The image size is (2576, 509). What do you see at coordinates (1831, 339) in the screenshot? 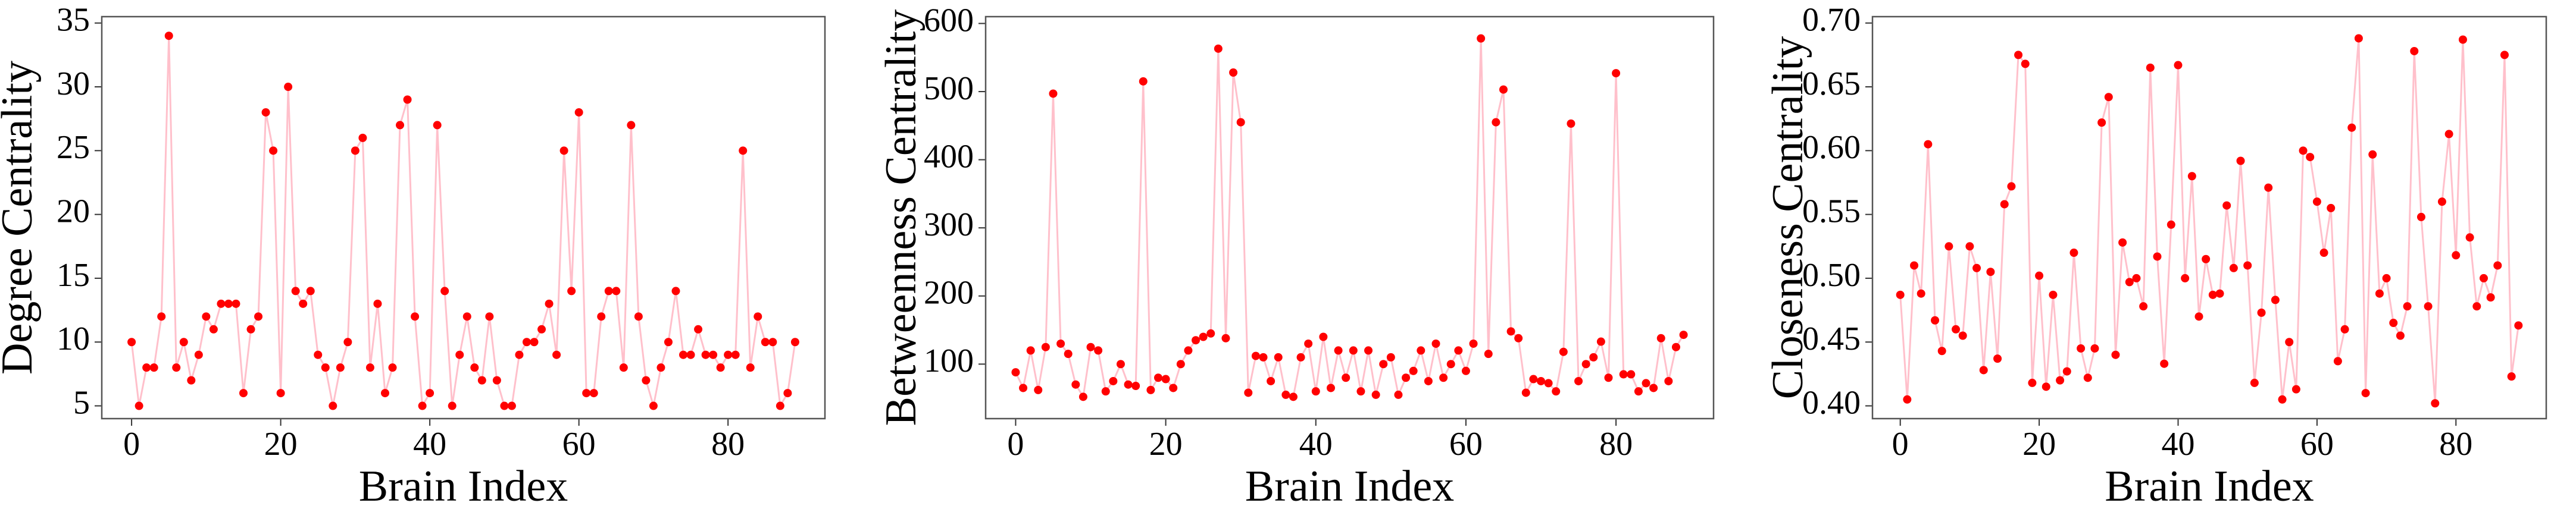
I see `y-tick-label: 0.45` at bounding box center [1831, 339].